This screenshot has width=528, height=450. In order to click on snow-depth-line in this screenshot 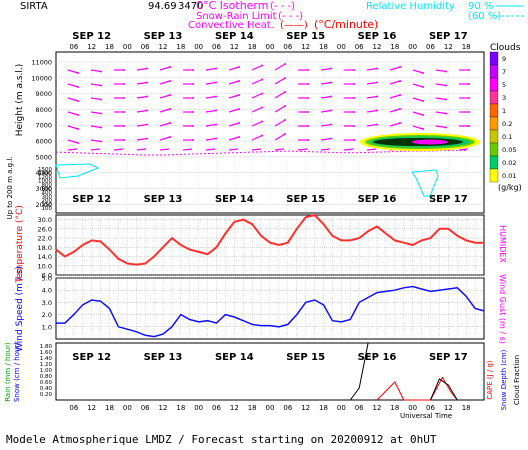, I will do `click(444, 389)`.